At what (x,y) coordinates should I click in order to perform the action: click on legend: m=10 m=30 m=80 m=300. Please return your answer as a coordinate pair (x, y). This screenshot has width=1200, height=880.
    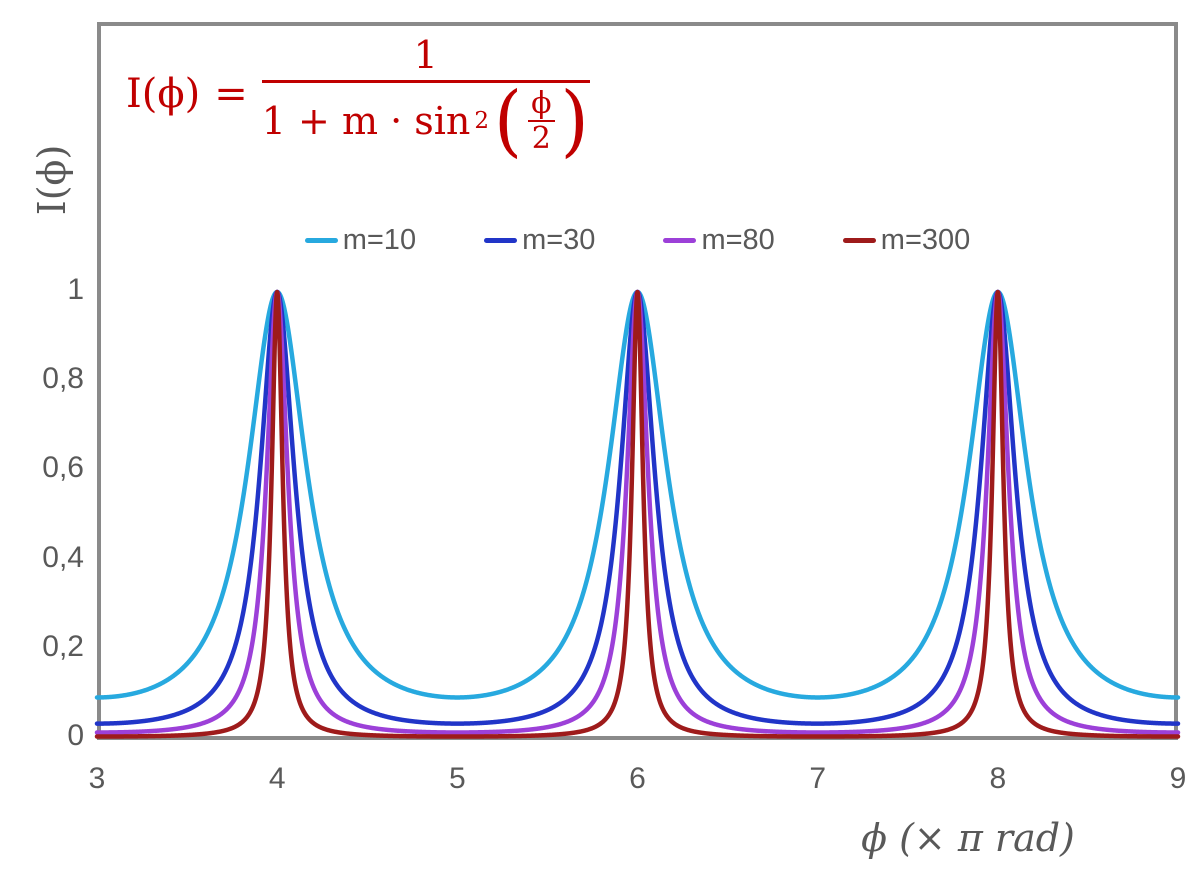
    Looking at the image, I should click on (637, 240).